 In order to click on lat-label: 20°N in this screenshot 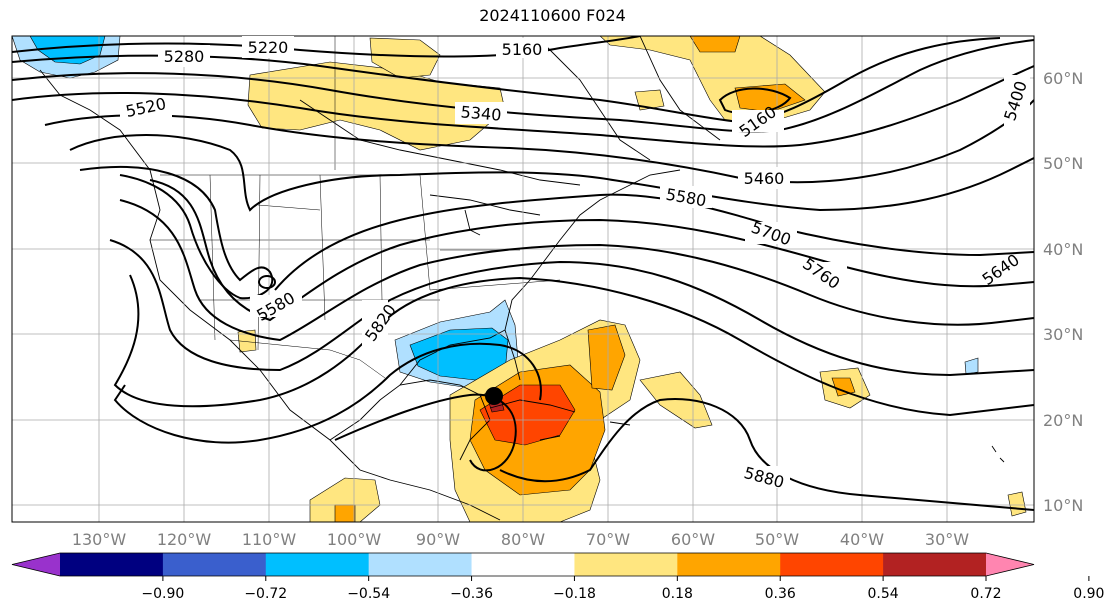, I will do `click(1063, 420)`.